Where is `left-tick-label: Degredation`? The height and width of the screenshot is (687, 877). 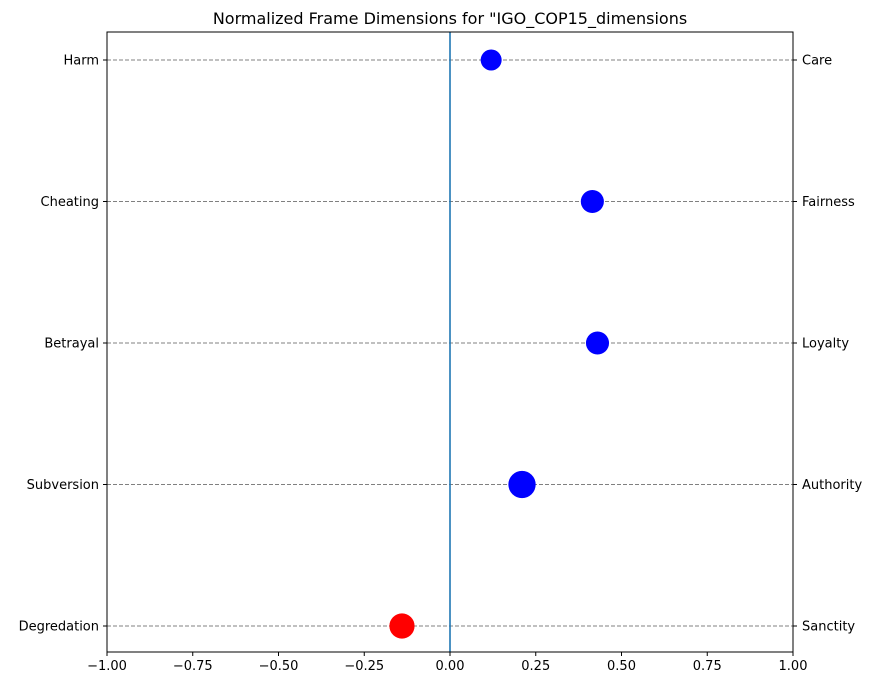
left-tick-label: Degredation is located at coordinates (59, 627).